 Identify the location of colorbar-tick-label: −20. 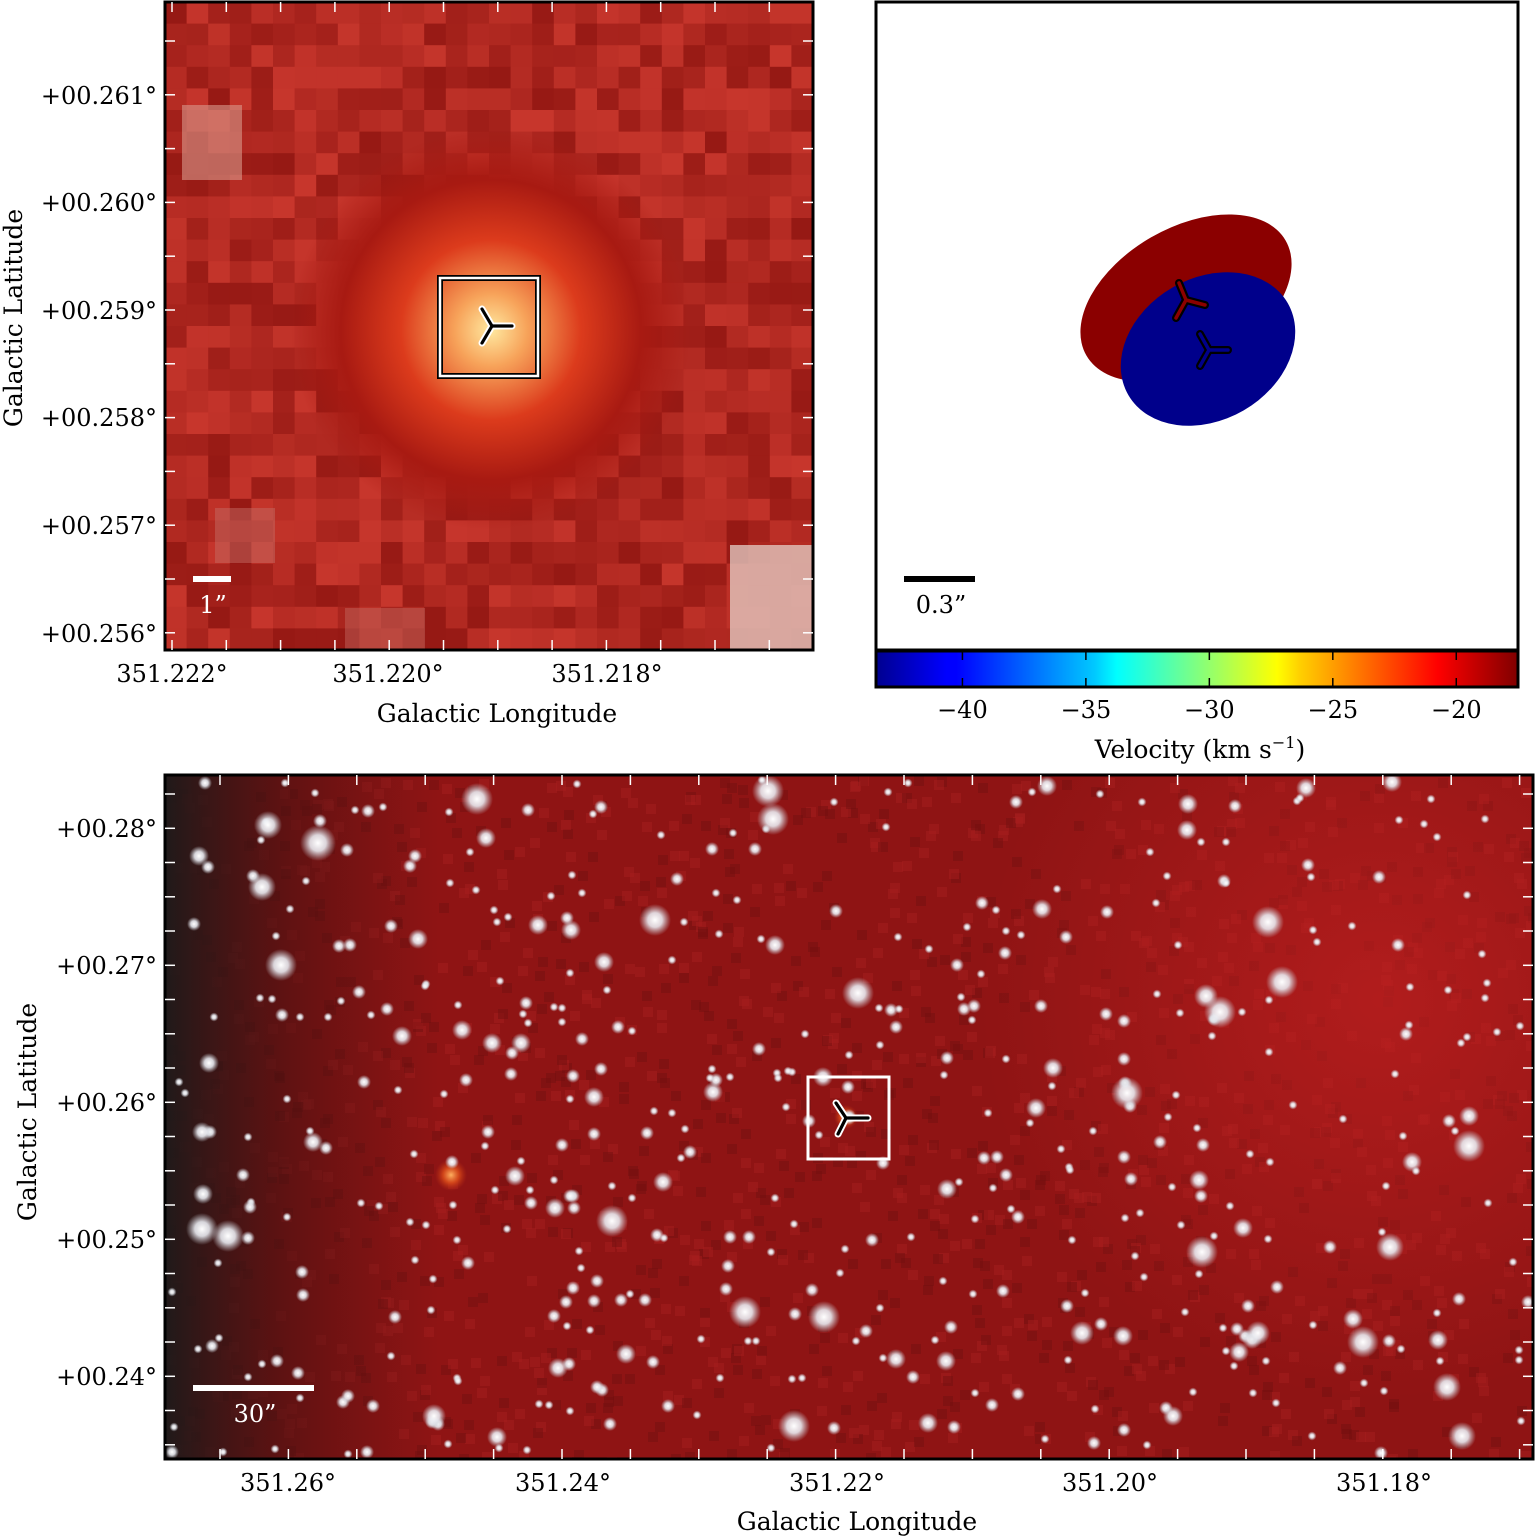
(1456, 710).